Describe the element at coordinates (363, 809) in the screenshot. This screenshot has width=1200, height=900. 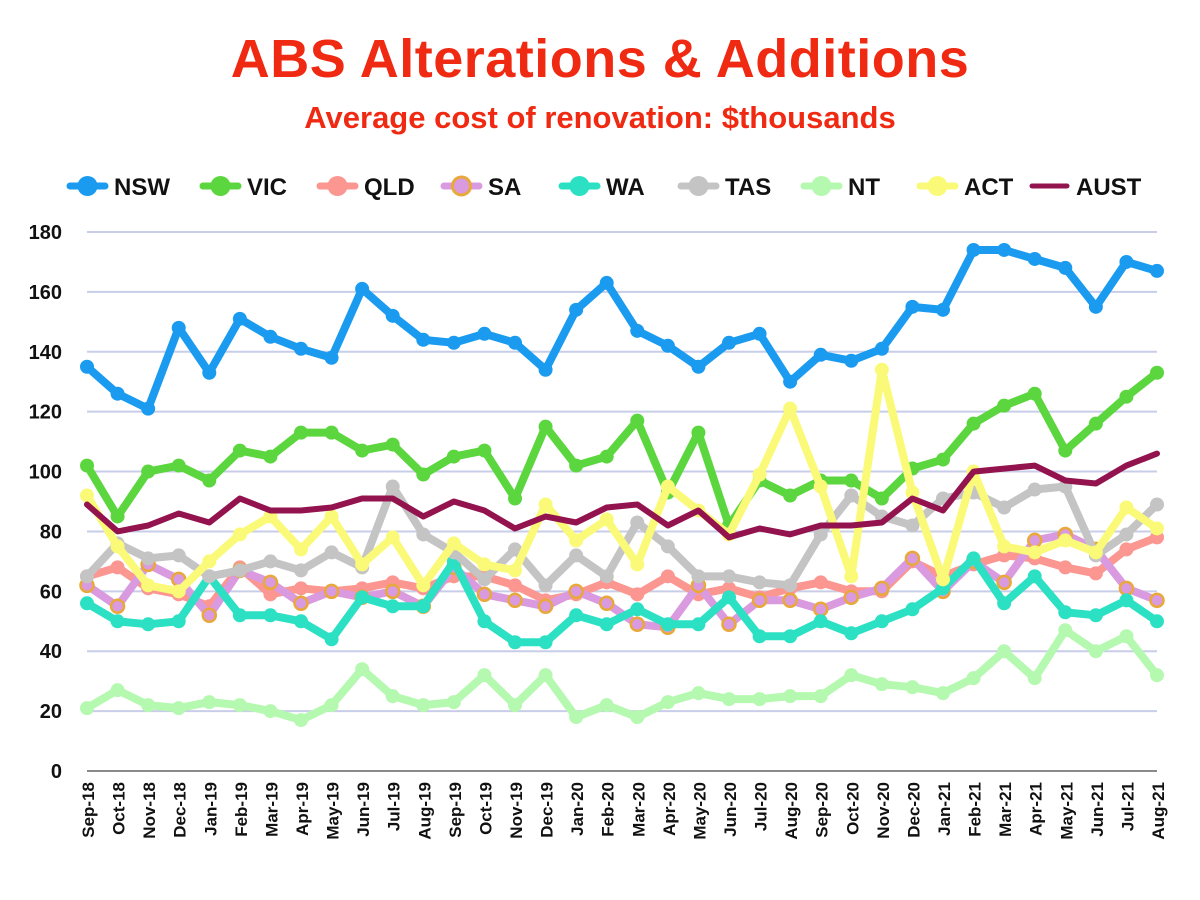
I see `x-tick-label: Jun-19` at that location.